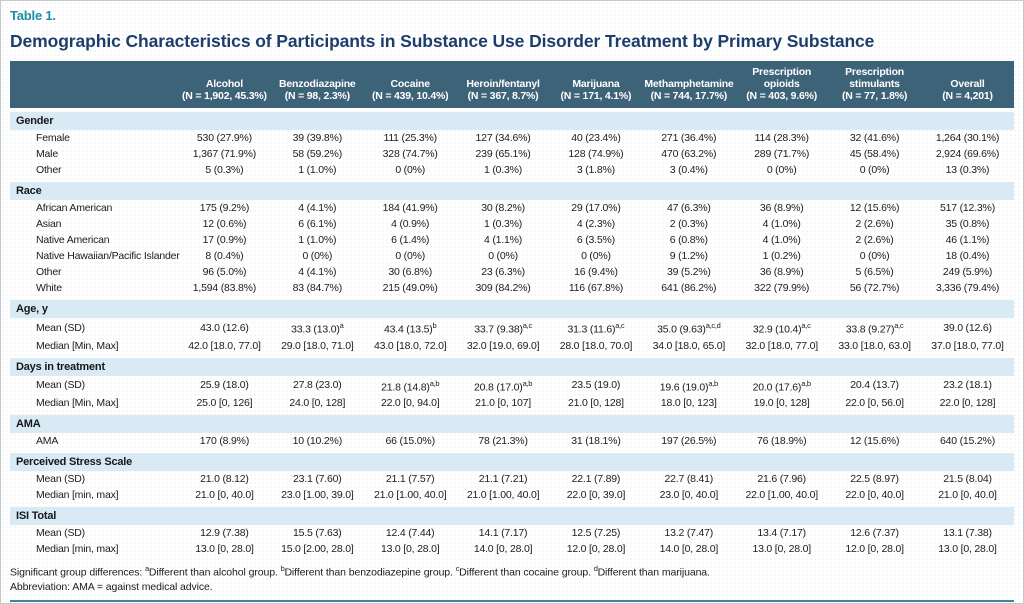 The image size is (1024, 604). Describe the element at coordinates (317, 345) in the screenshot. I see `cell: 29.0 [18.0, 71.0]` at that location.